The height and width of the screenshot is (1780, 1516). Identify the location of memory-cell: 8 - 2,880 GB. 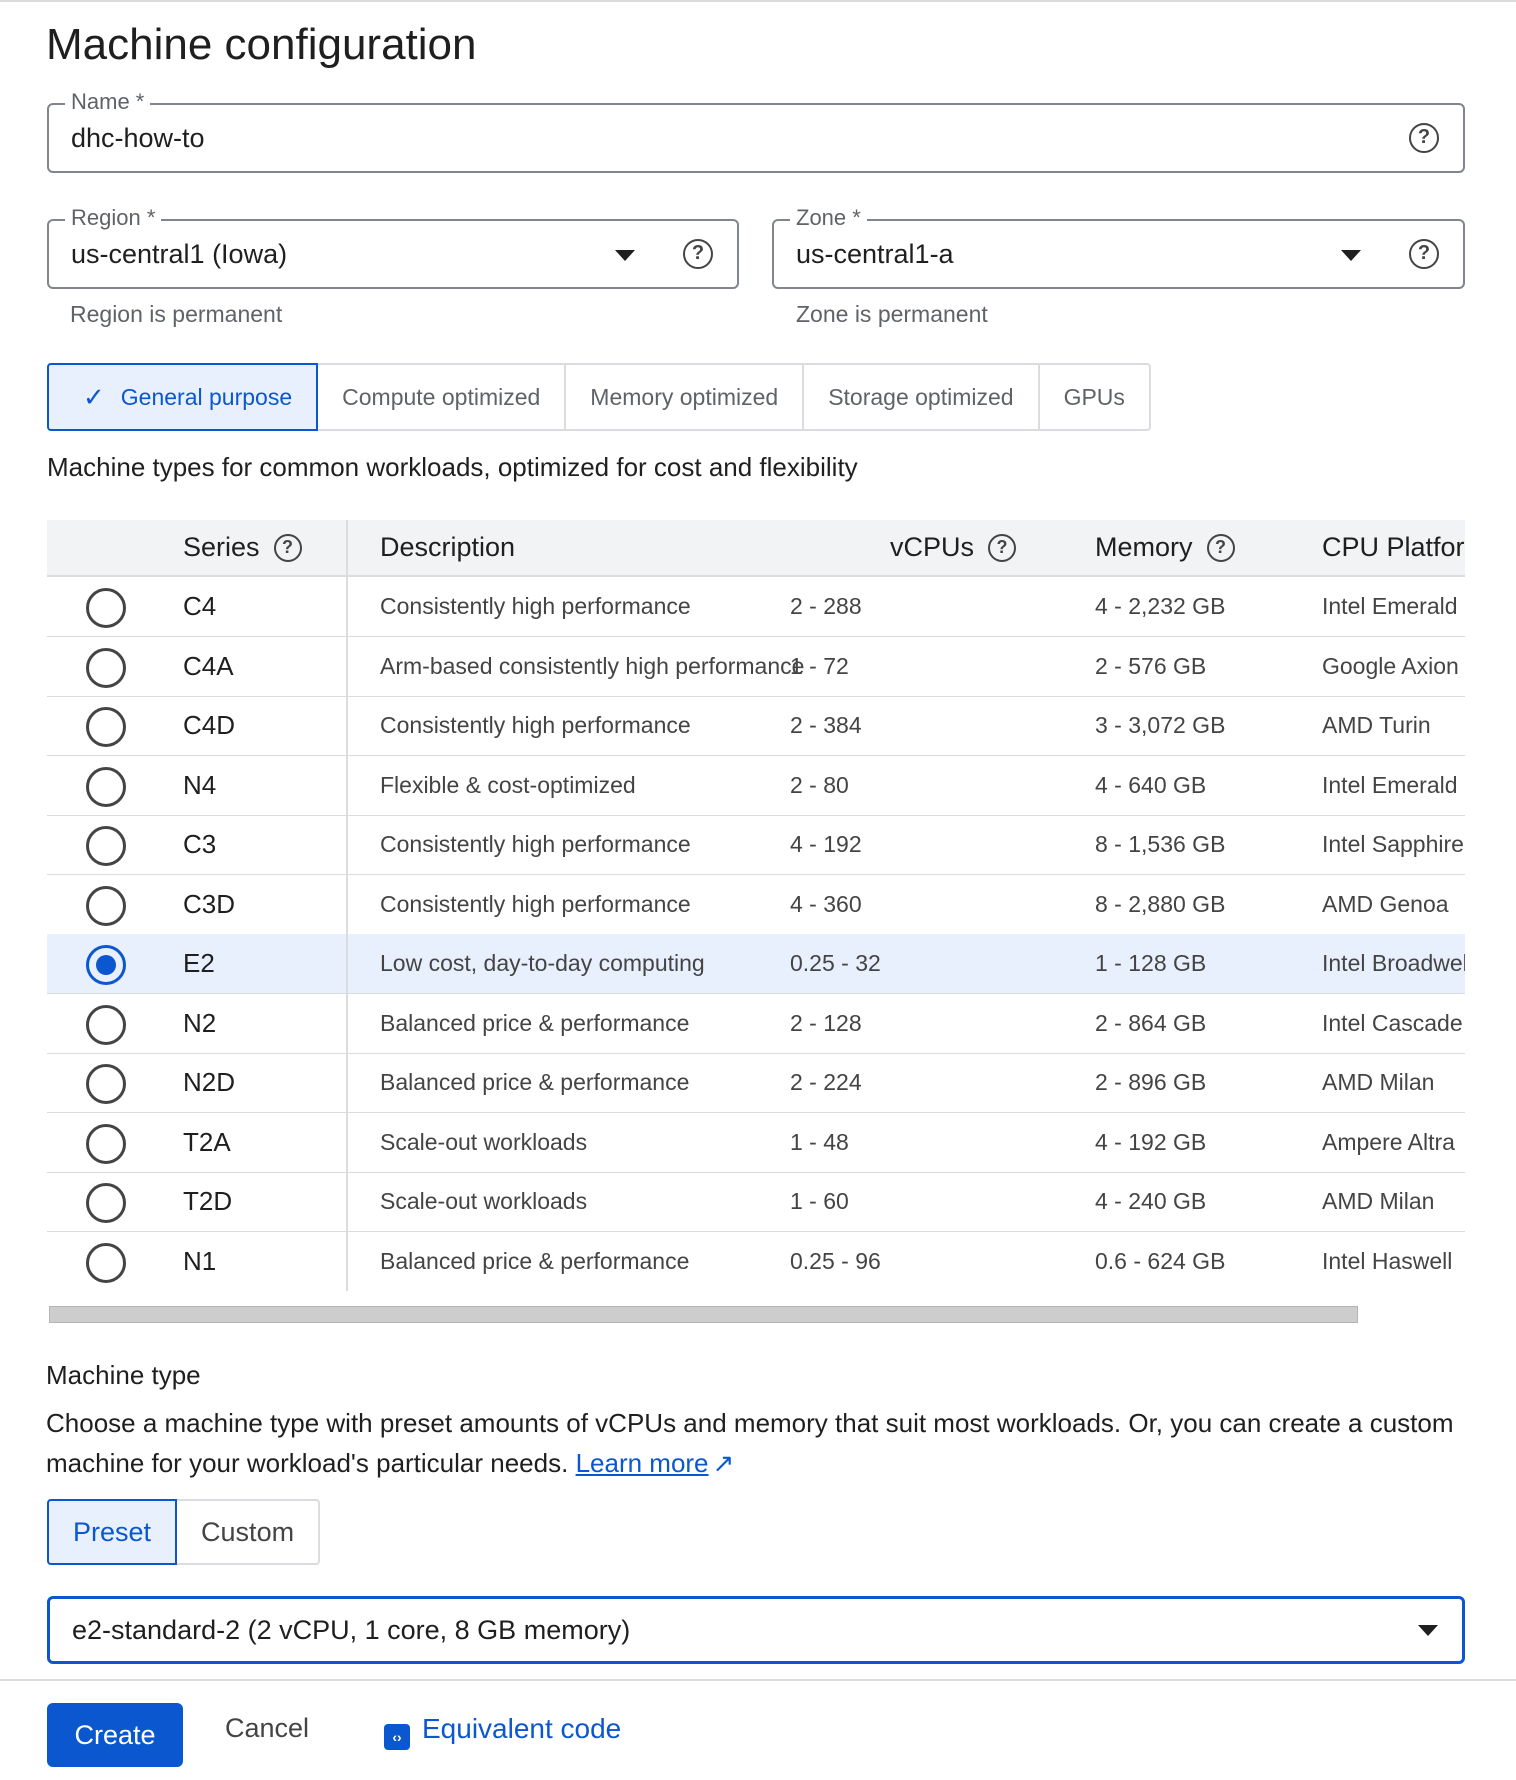
(1160, 903).